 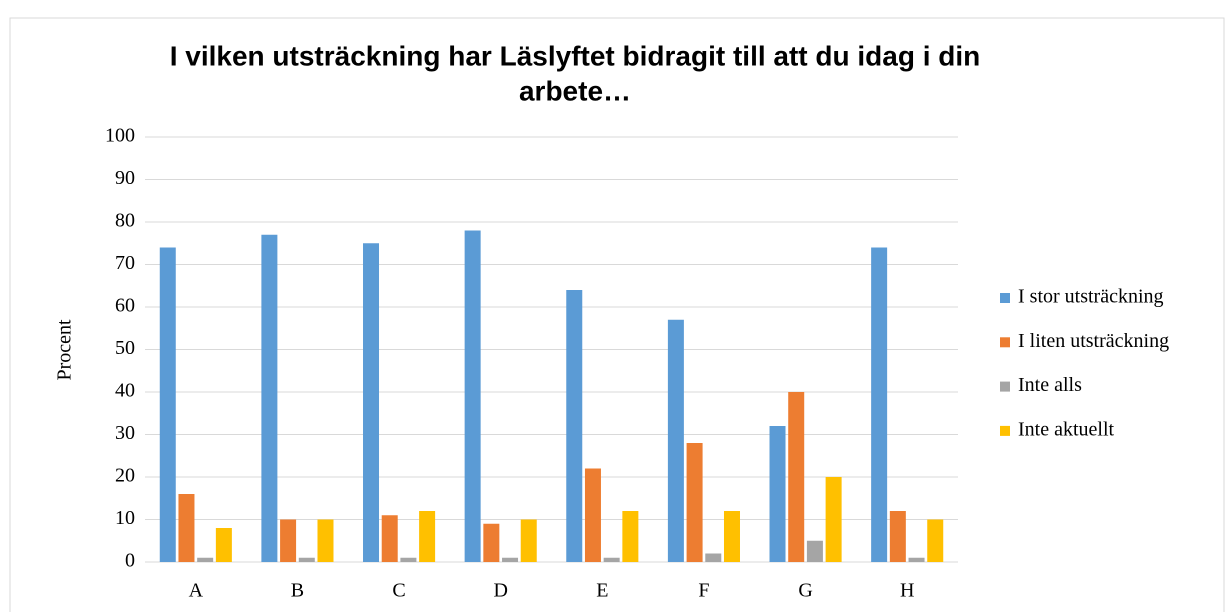 I want to click on x-tick-label: F, so click(x=703, y=591).